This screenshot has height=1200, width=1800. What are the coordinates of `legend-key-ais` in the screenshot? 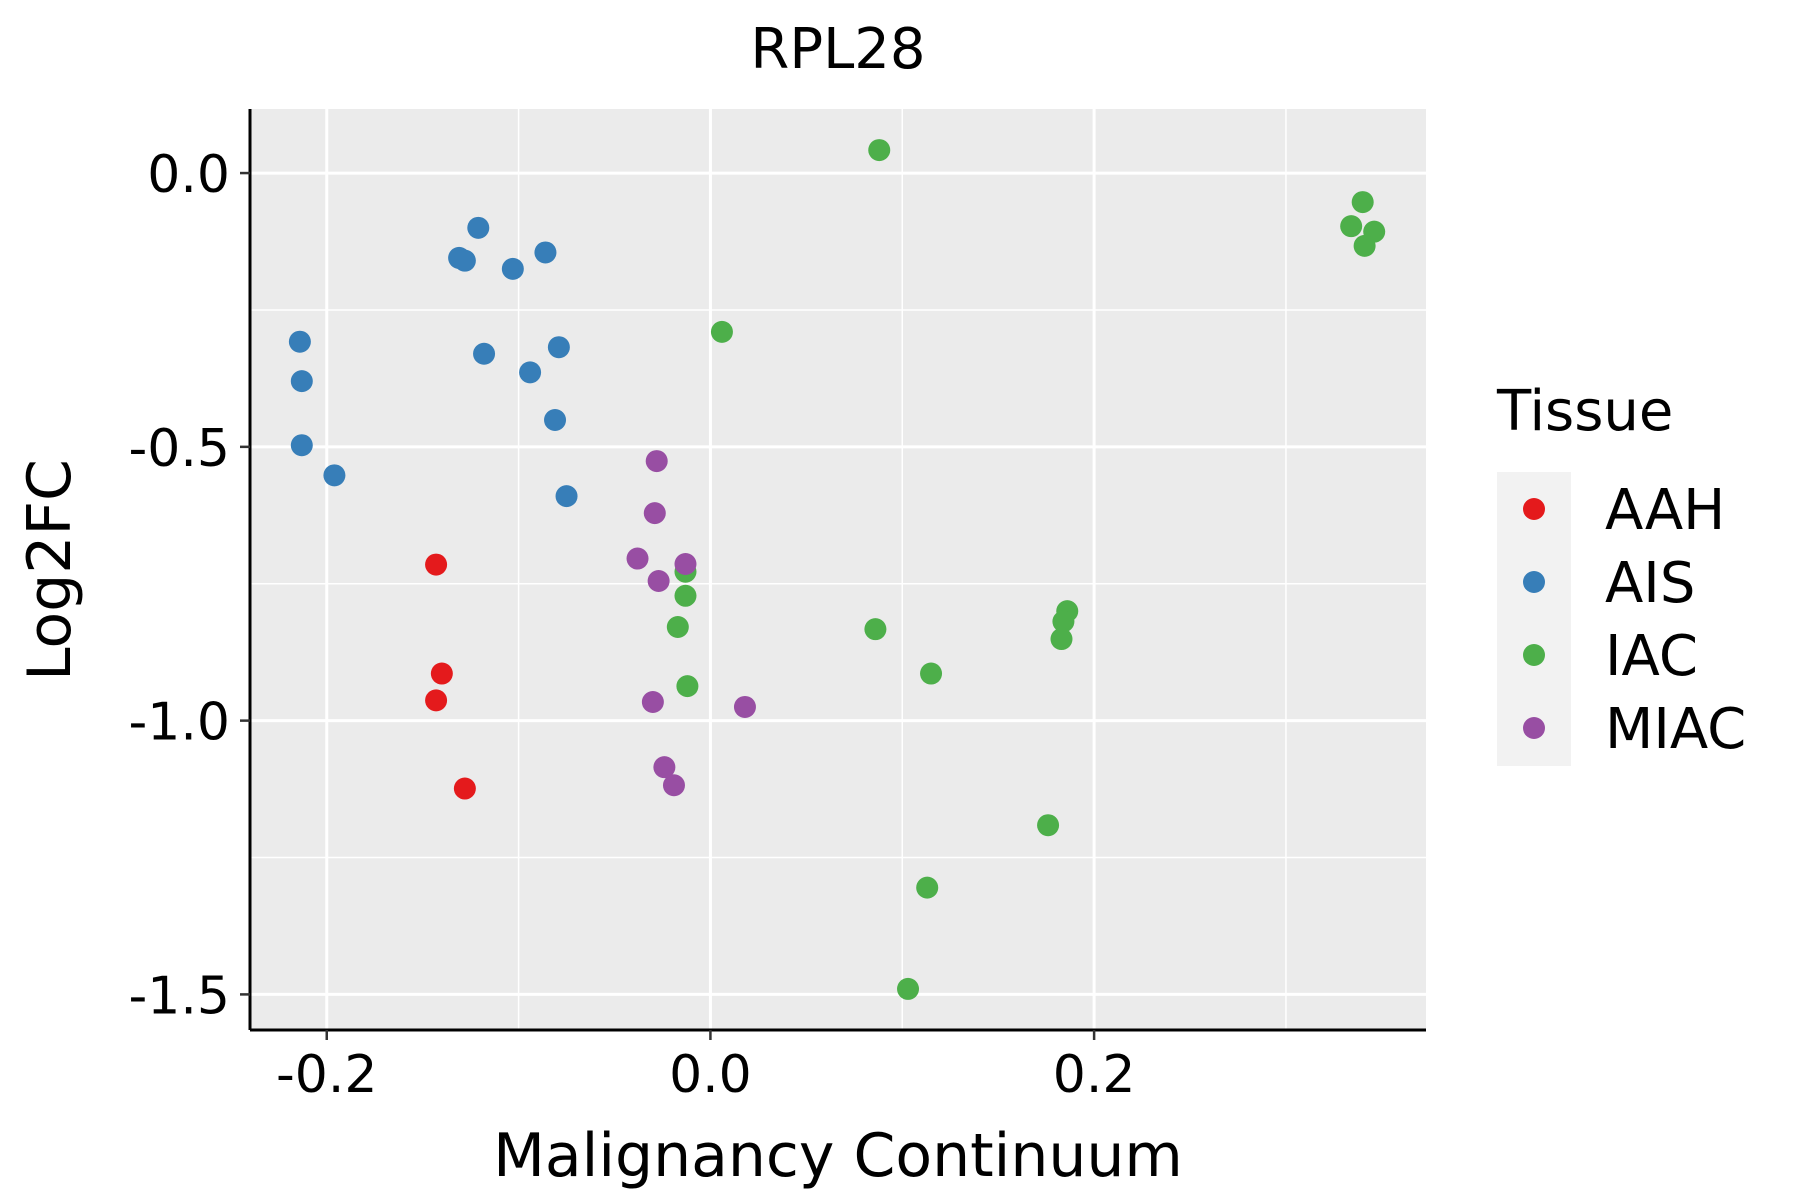 It's located at (1534, 582).